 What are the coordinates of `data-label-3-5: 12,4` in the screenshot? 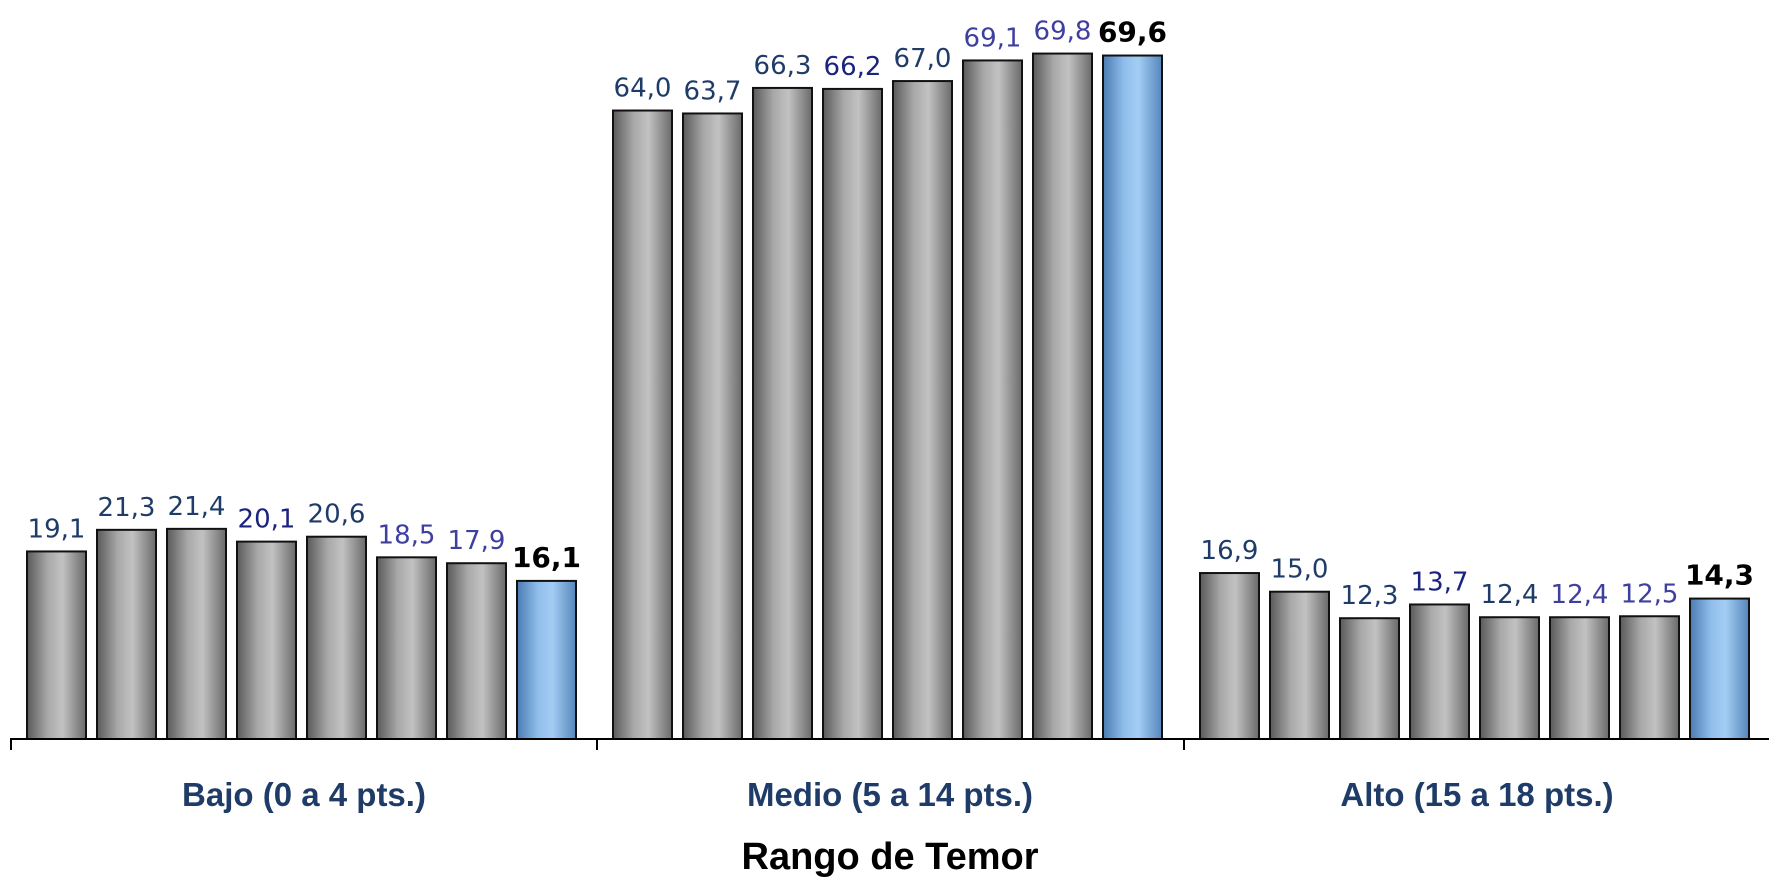 It's located at (1510, 595).